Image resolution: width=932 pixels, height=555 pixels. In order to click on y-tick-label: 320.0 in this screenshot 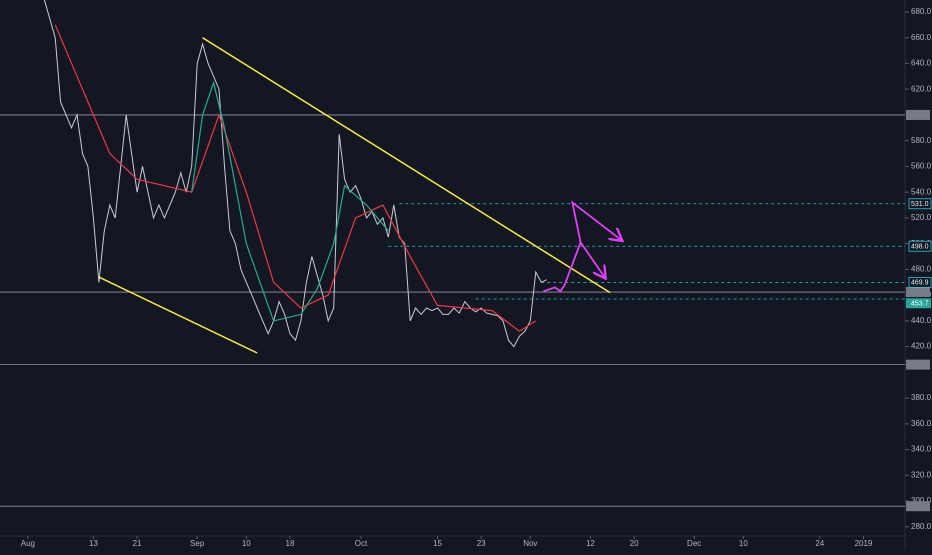, I will do `click(921, 474)`.